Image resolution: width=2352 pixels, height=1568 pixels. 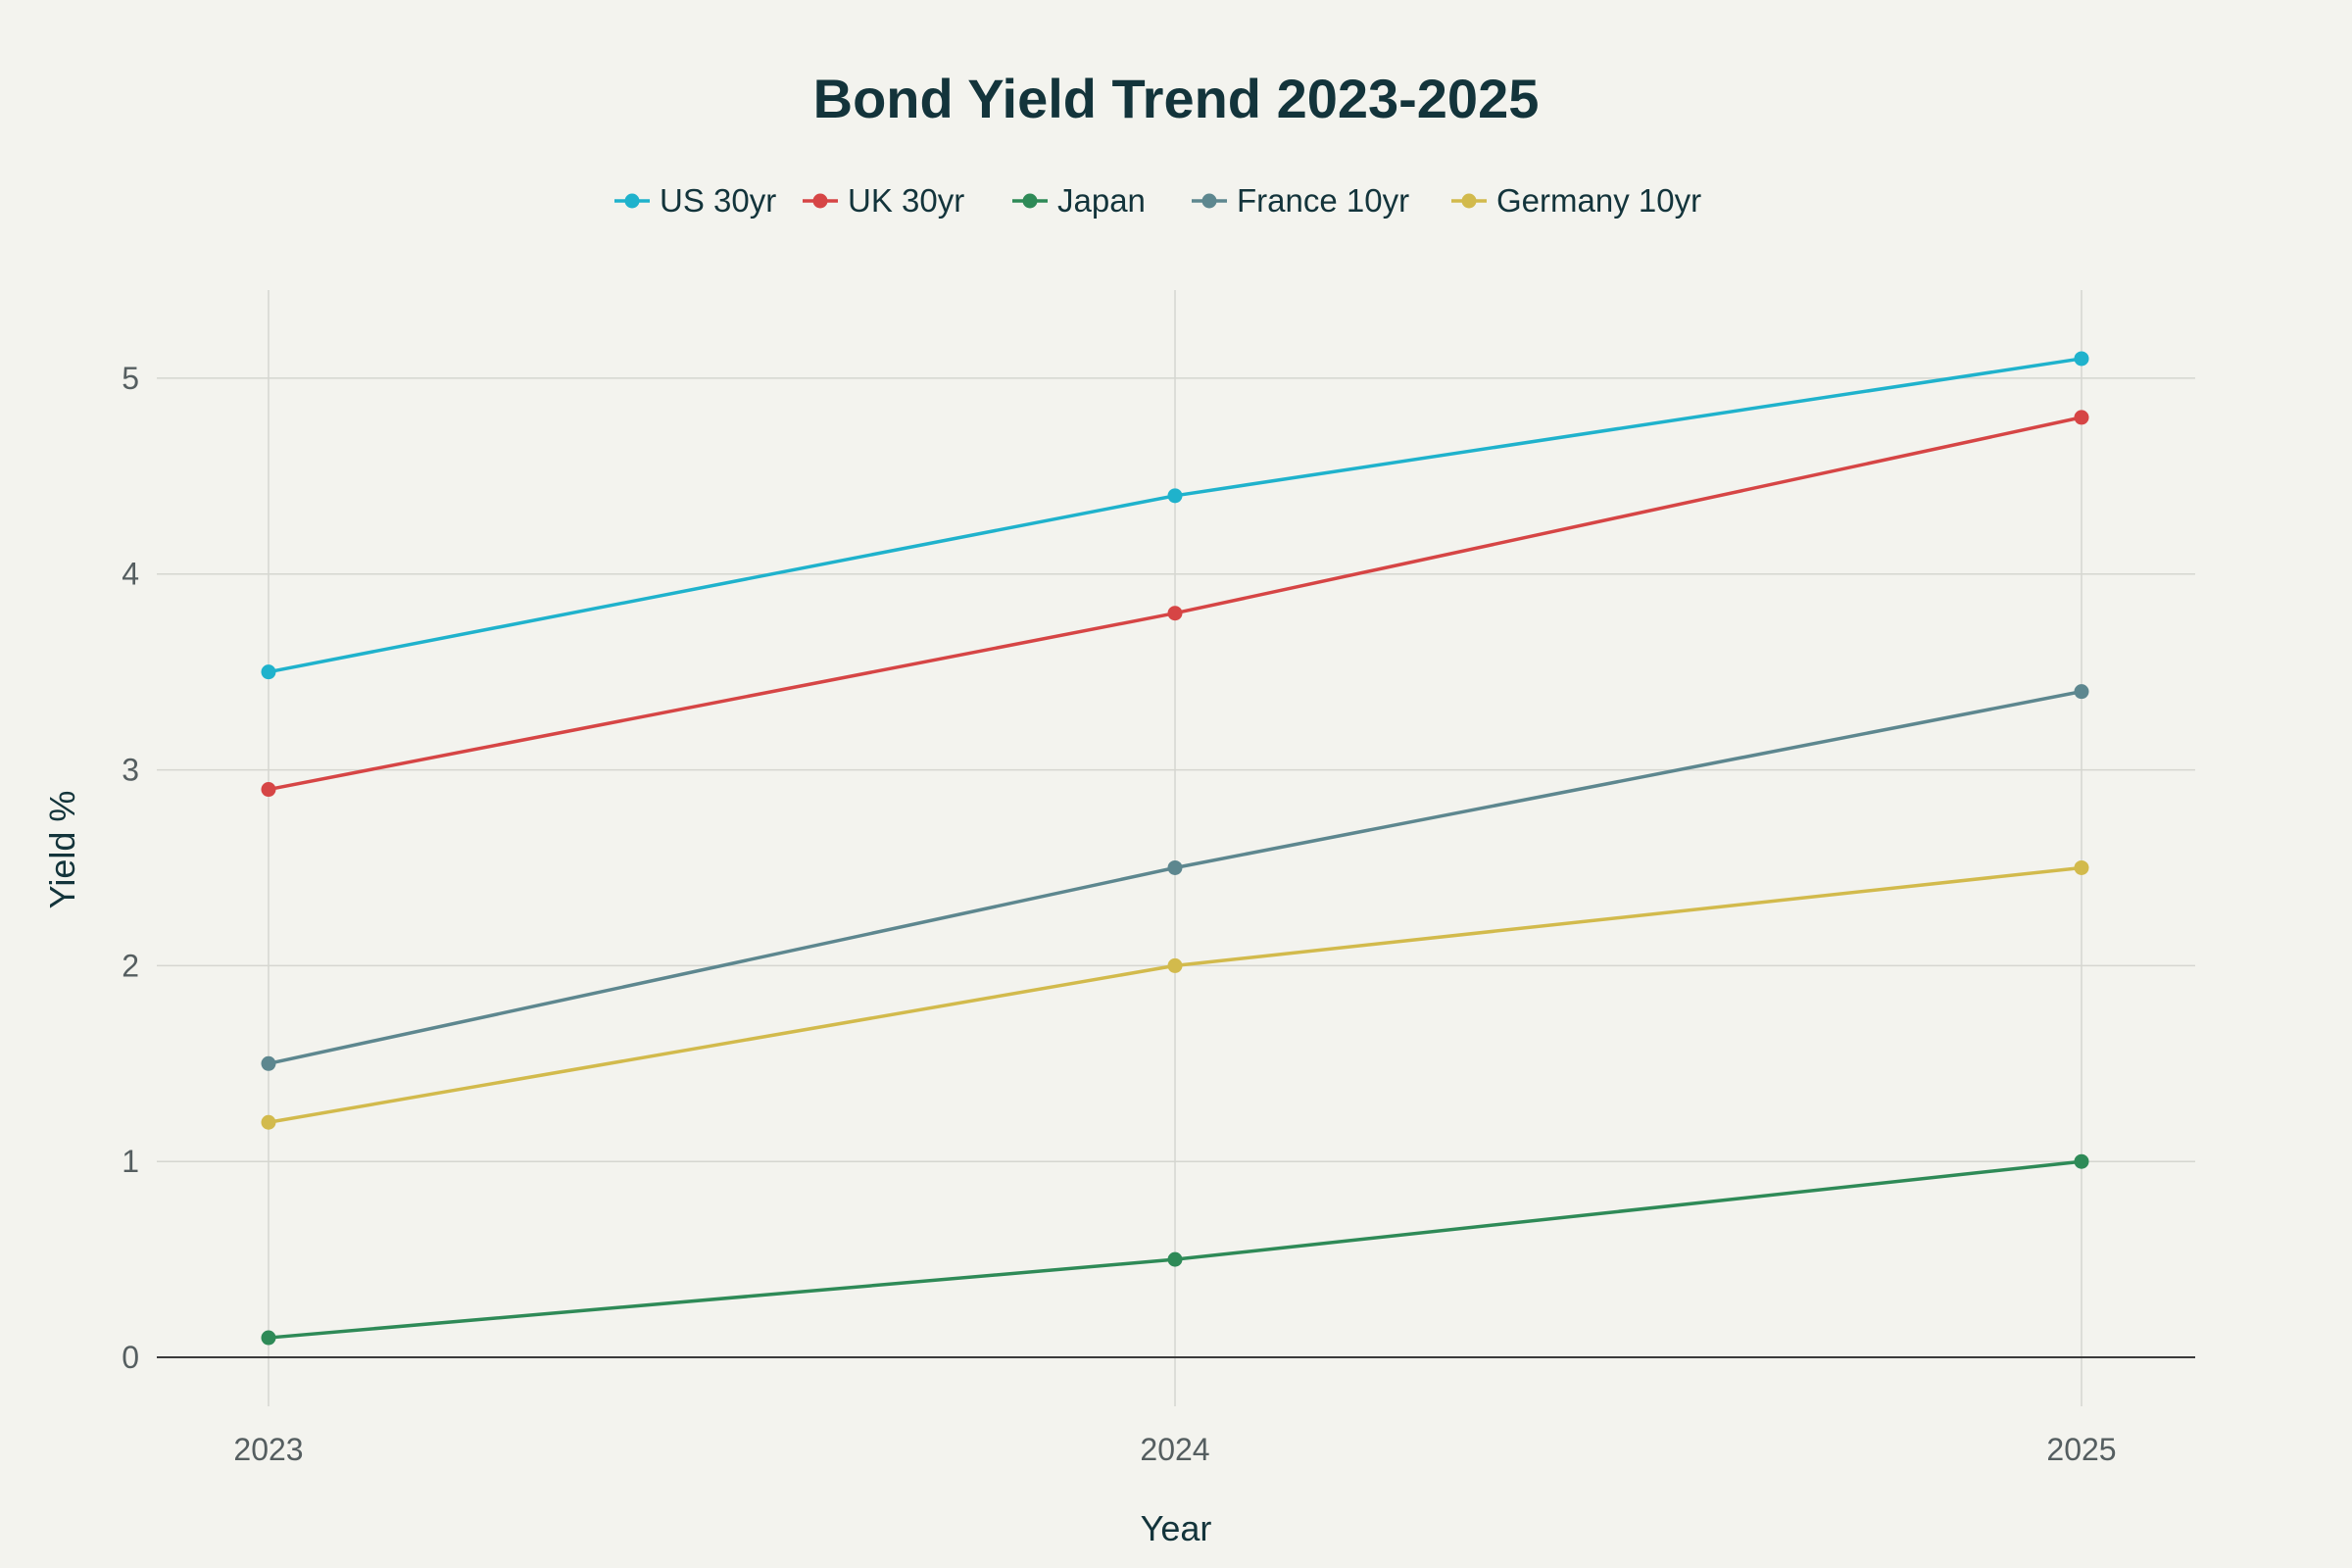 I want to click on legend-label: France 10yr, so click(x=1323, y=200).